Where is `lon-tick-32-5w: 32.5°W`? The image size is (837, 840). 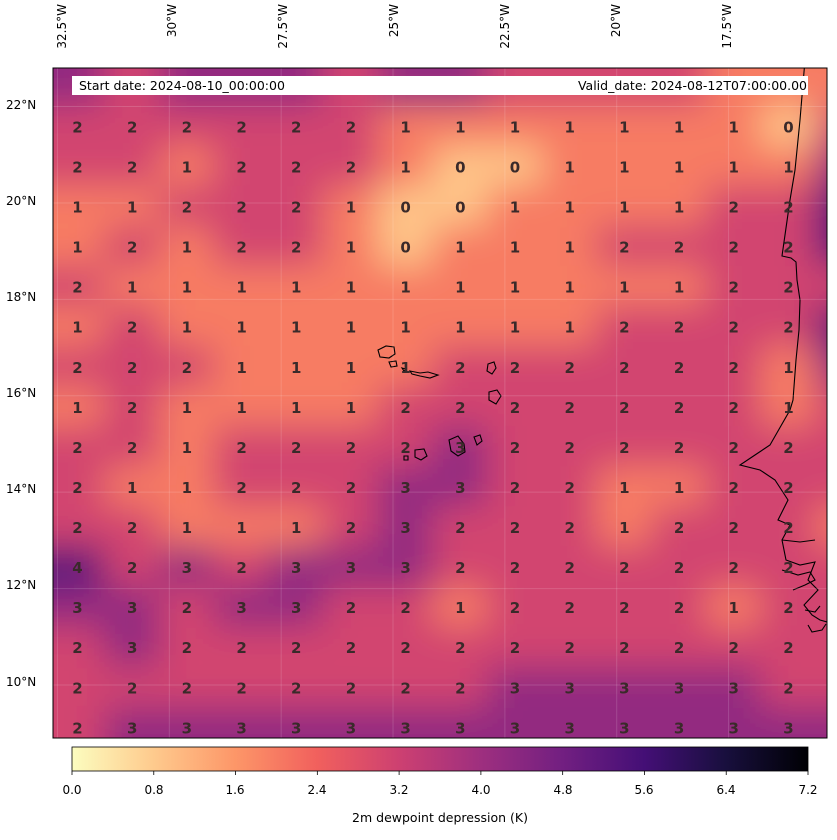 lon-tick-32-5w: 32.5°W is located at coordinates (62, 26).